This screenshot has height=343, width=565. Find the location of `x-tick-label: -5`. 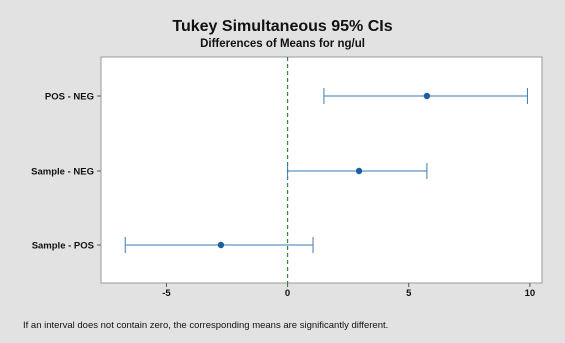

x-tick-label: -5 is located at coordinates (166, 293).